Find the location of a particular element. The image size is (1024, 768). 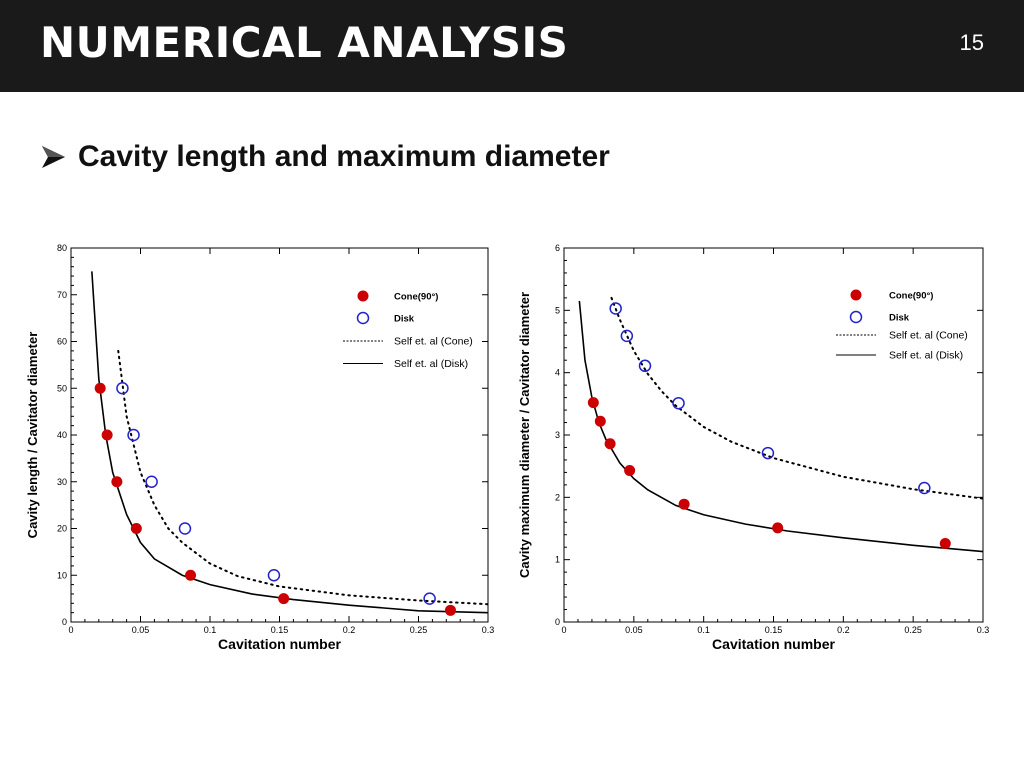

y-tick-label: 2 is located at coordinates (557, 497).